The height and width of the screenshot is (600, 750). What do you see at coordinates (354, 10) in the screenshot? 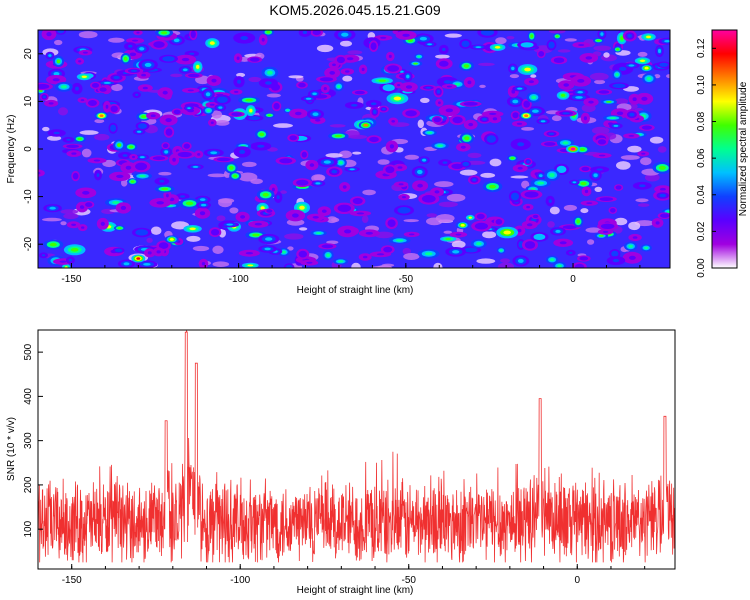
I see `chart-title: KOM5.2026.045.15.21.G09` at bounding box center [354, 10].